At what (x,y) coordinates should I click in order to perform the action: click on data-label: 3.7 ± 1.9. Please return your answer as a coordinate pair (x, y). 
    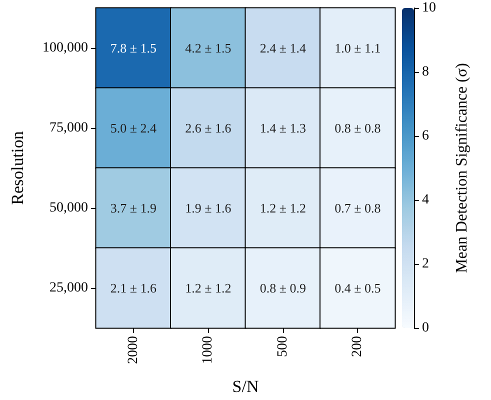
    Looking at the image, I should click on (133, 208).